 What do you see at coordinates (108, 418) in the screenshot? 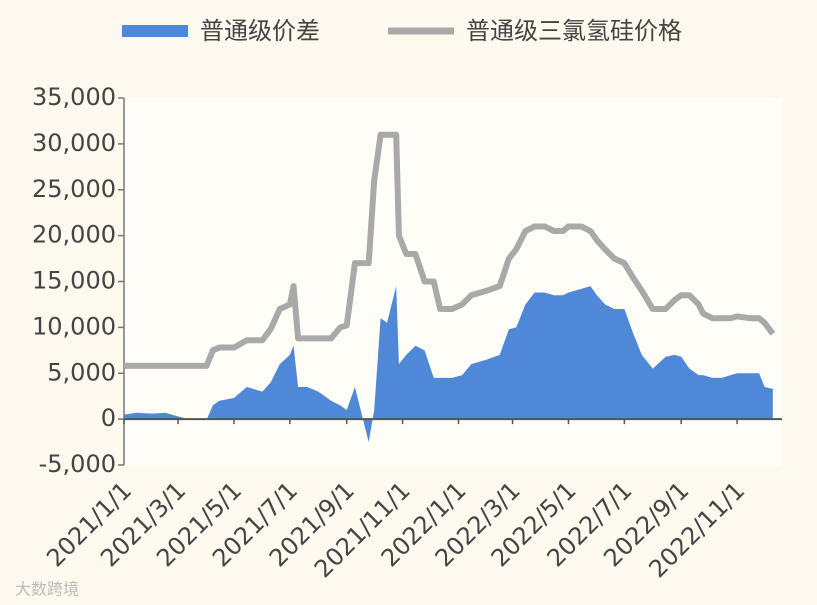
I see `y-tick-label: 0` at bounding box center [108, 418].